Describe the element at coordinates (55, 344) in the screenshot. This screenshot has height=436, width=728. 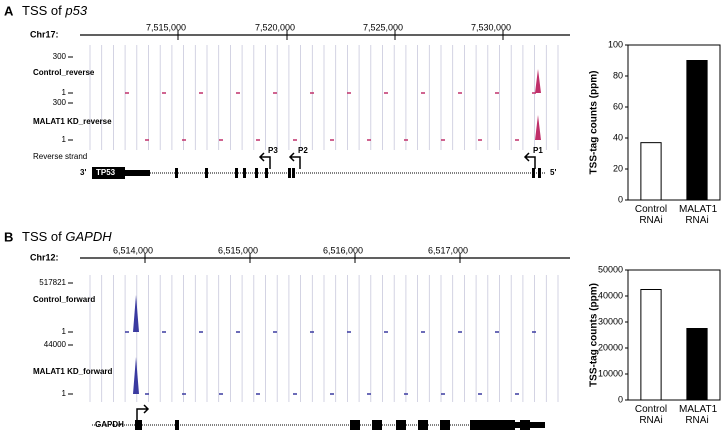
I see `scale-top: 44000` at that location.